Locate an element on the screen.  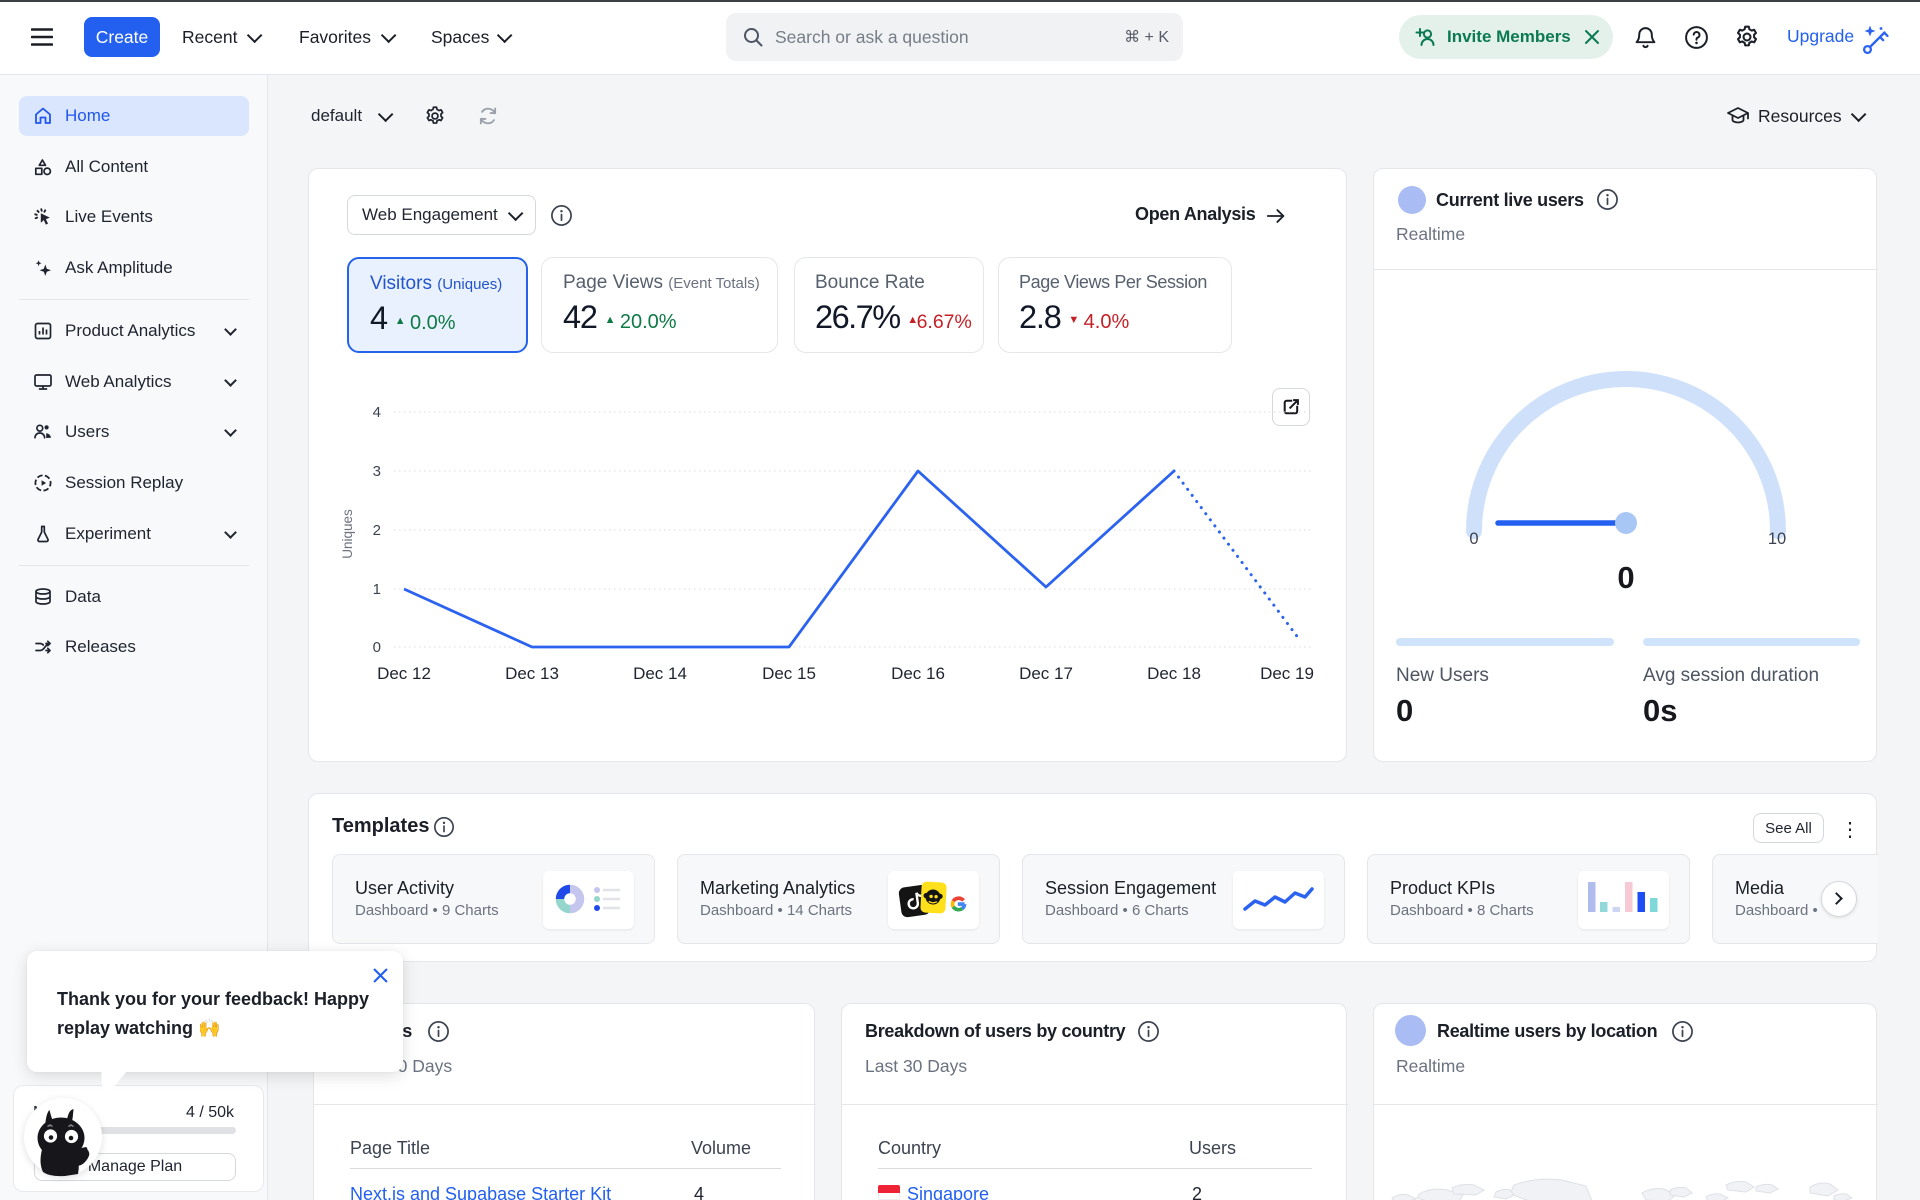
svg-text: Dec 13 is located at coordinates (532, 673).